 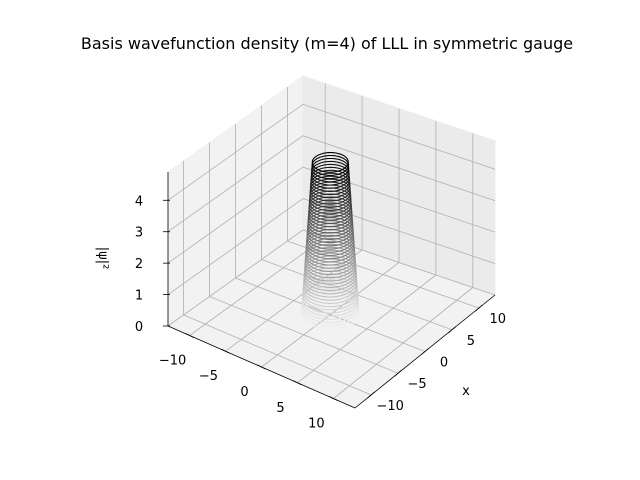 I want to click on z-tick-label: 4, so click(x=139, y=201).